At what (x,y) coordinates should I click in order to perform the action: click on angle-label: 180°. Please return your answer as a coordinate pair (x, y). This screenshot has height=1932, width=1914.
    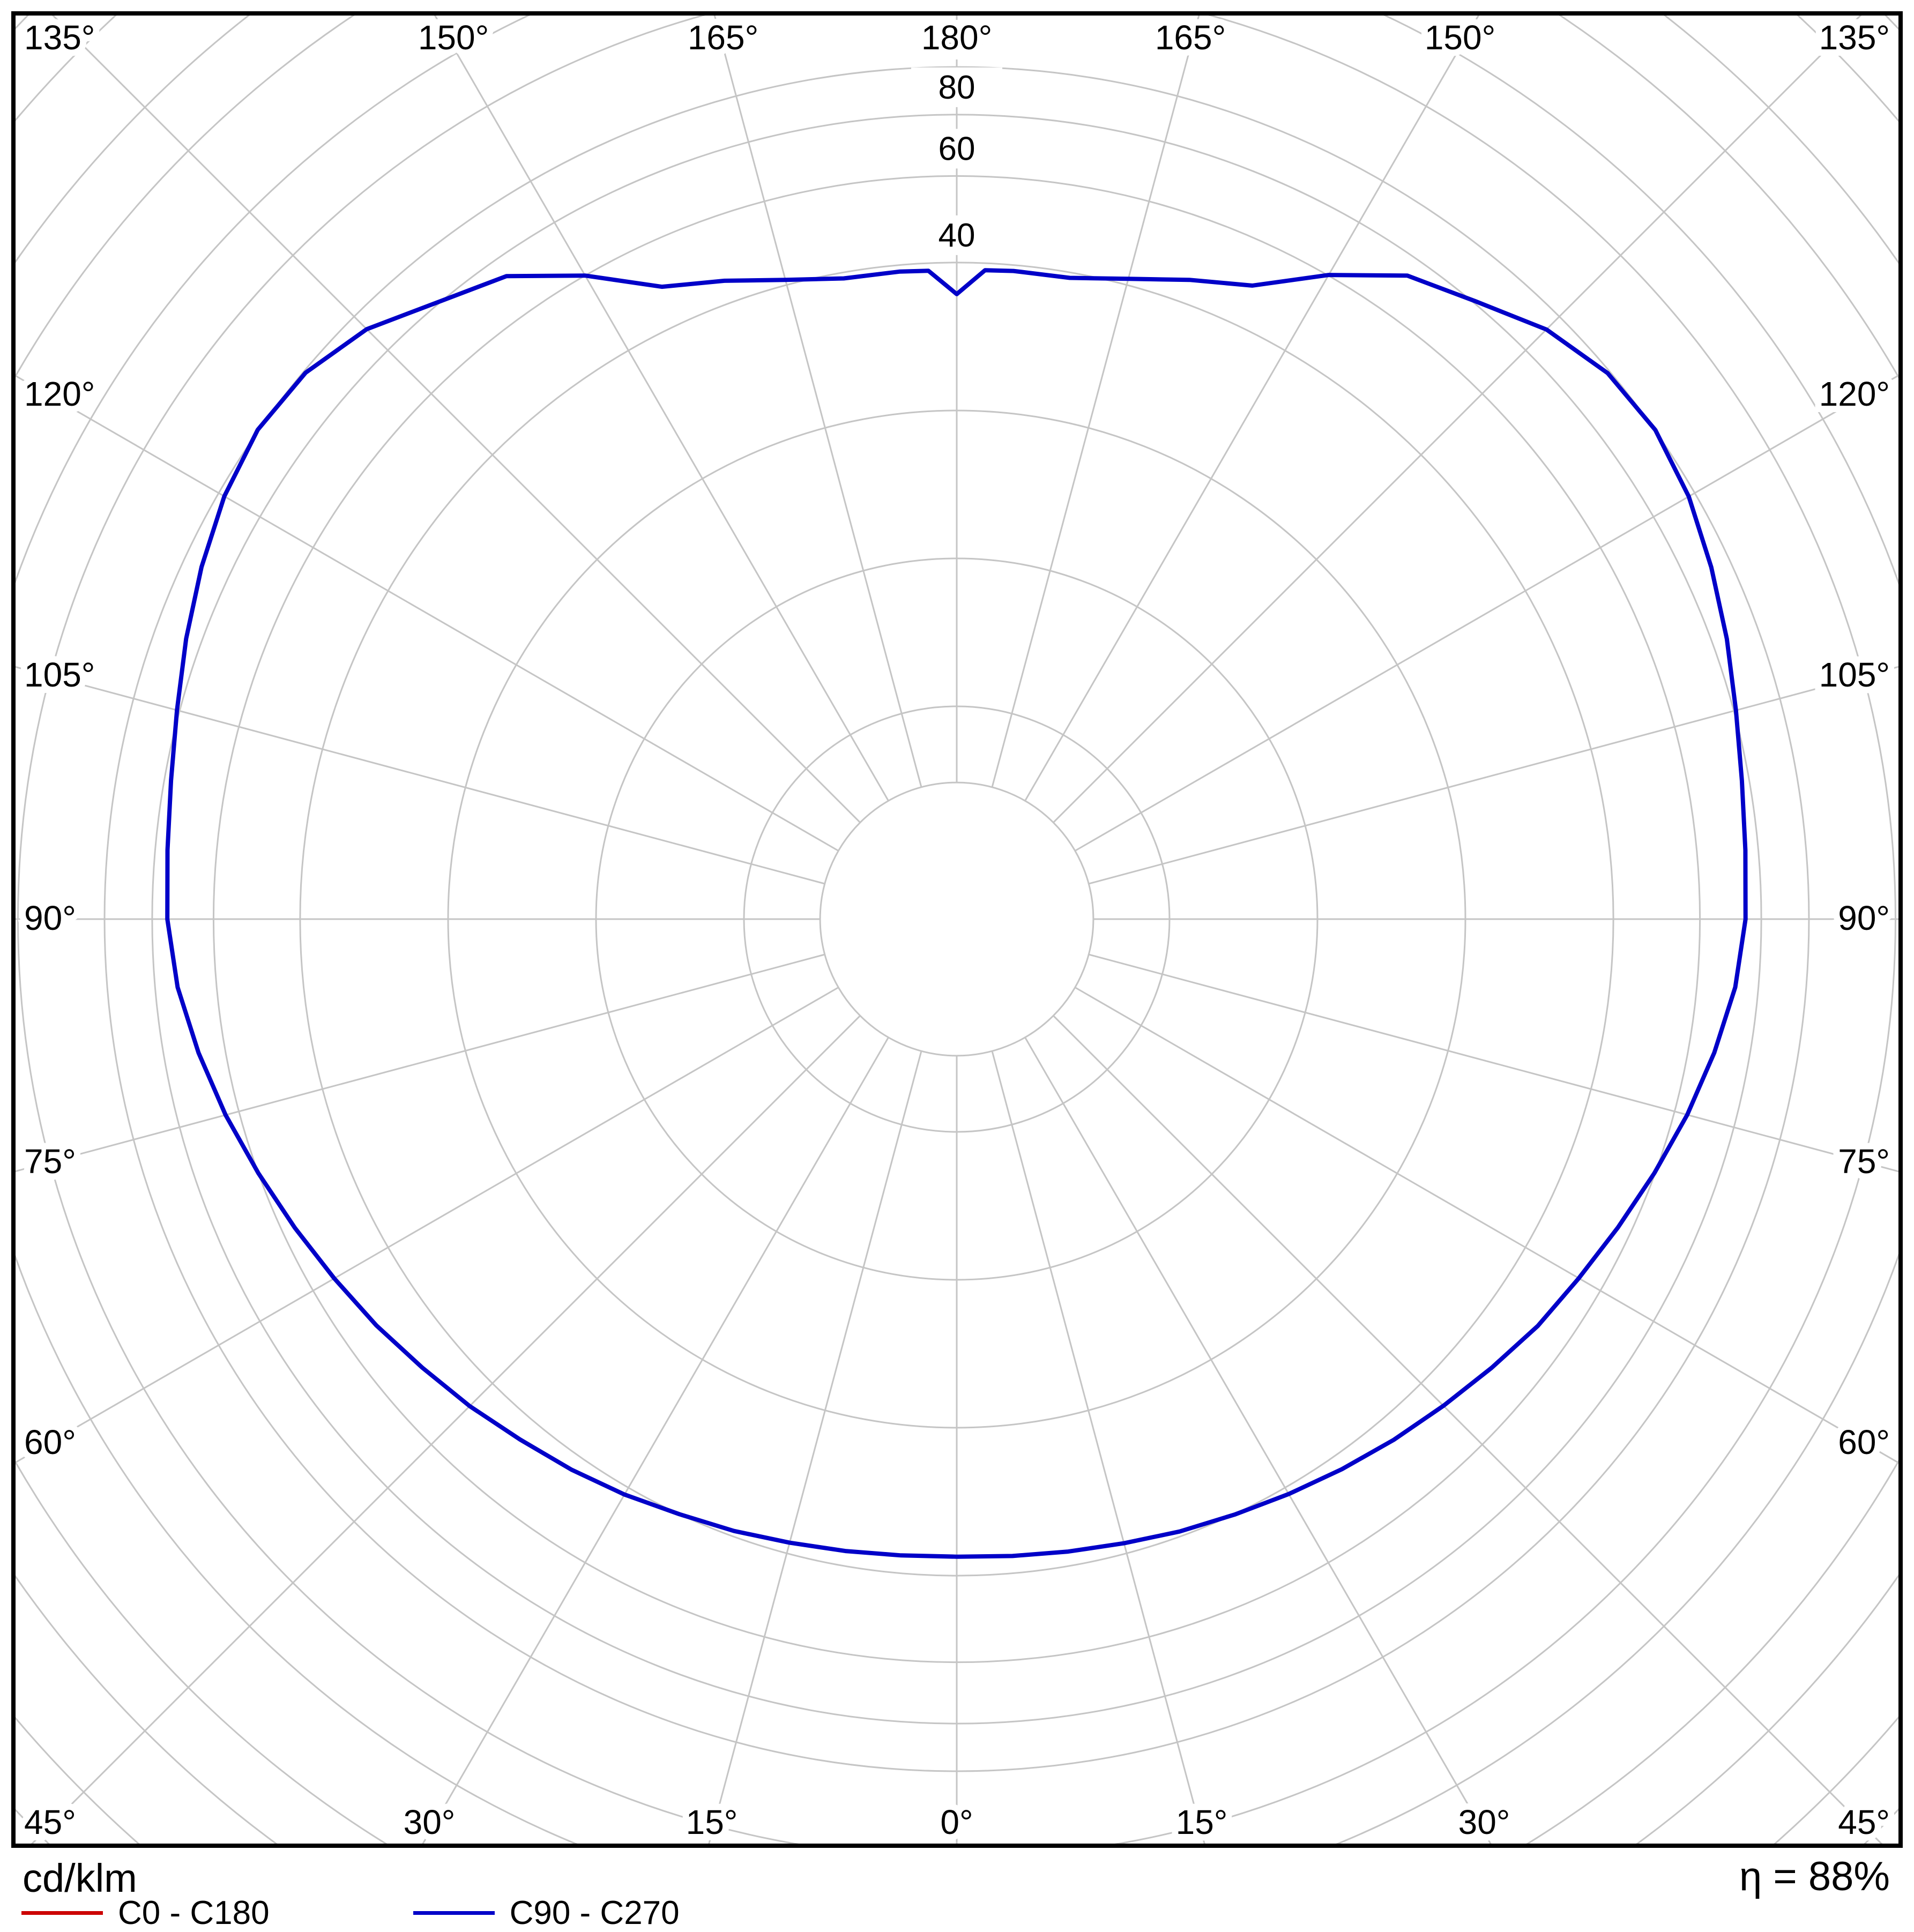
    Looking at the image, I should click on (956, 37).